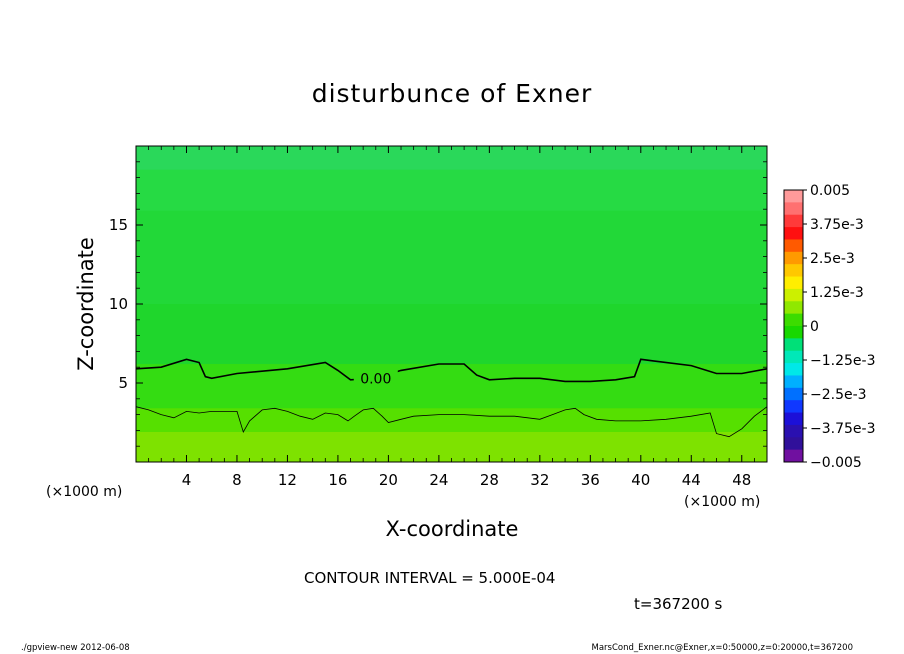 The height and width of the screenshot is (654, 904). What do you see at coordinates (337, 480) in the screenshot?
I see `x-tick-label: 16` at bounding box center [337, 480].